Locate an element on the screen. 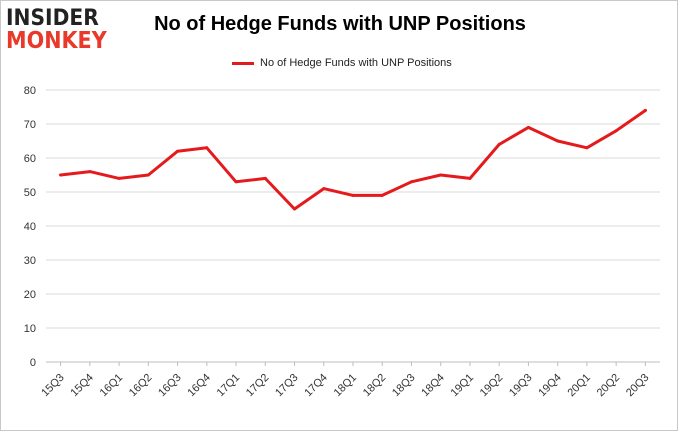 The width and height of the screenshot is (680, 433). x-tick-label: 18Q1 is located at coordinates (346, 386).